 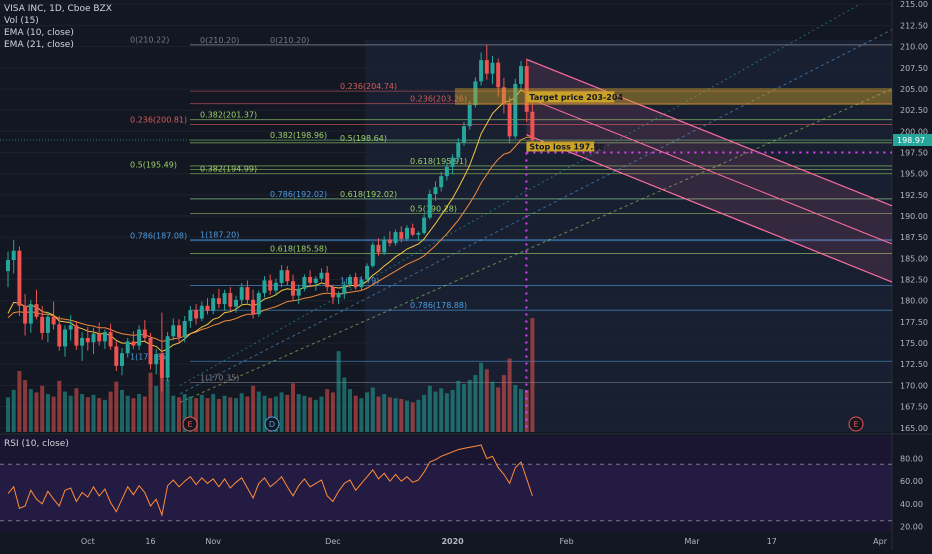 What do you see at coordinates (914, 428) in the screenshot?
I see `price-tick-label: 165.00` at bounding box center [914, 428].